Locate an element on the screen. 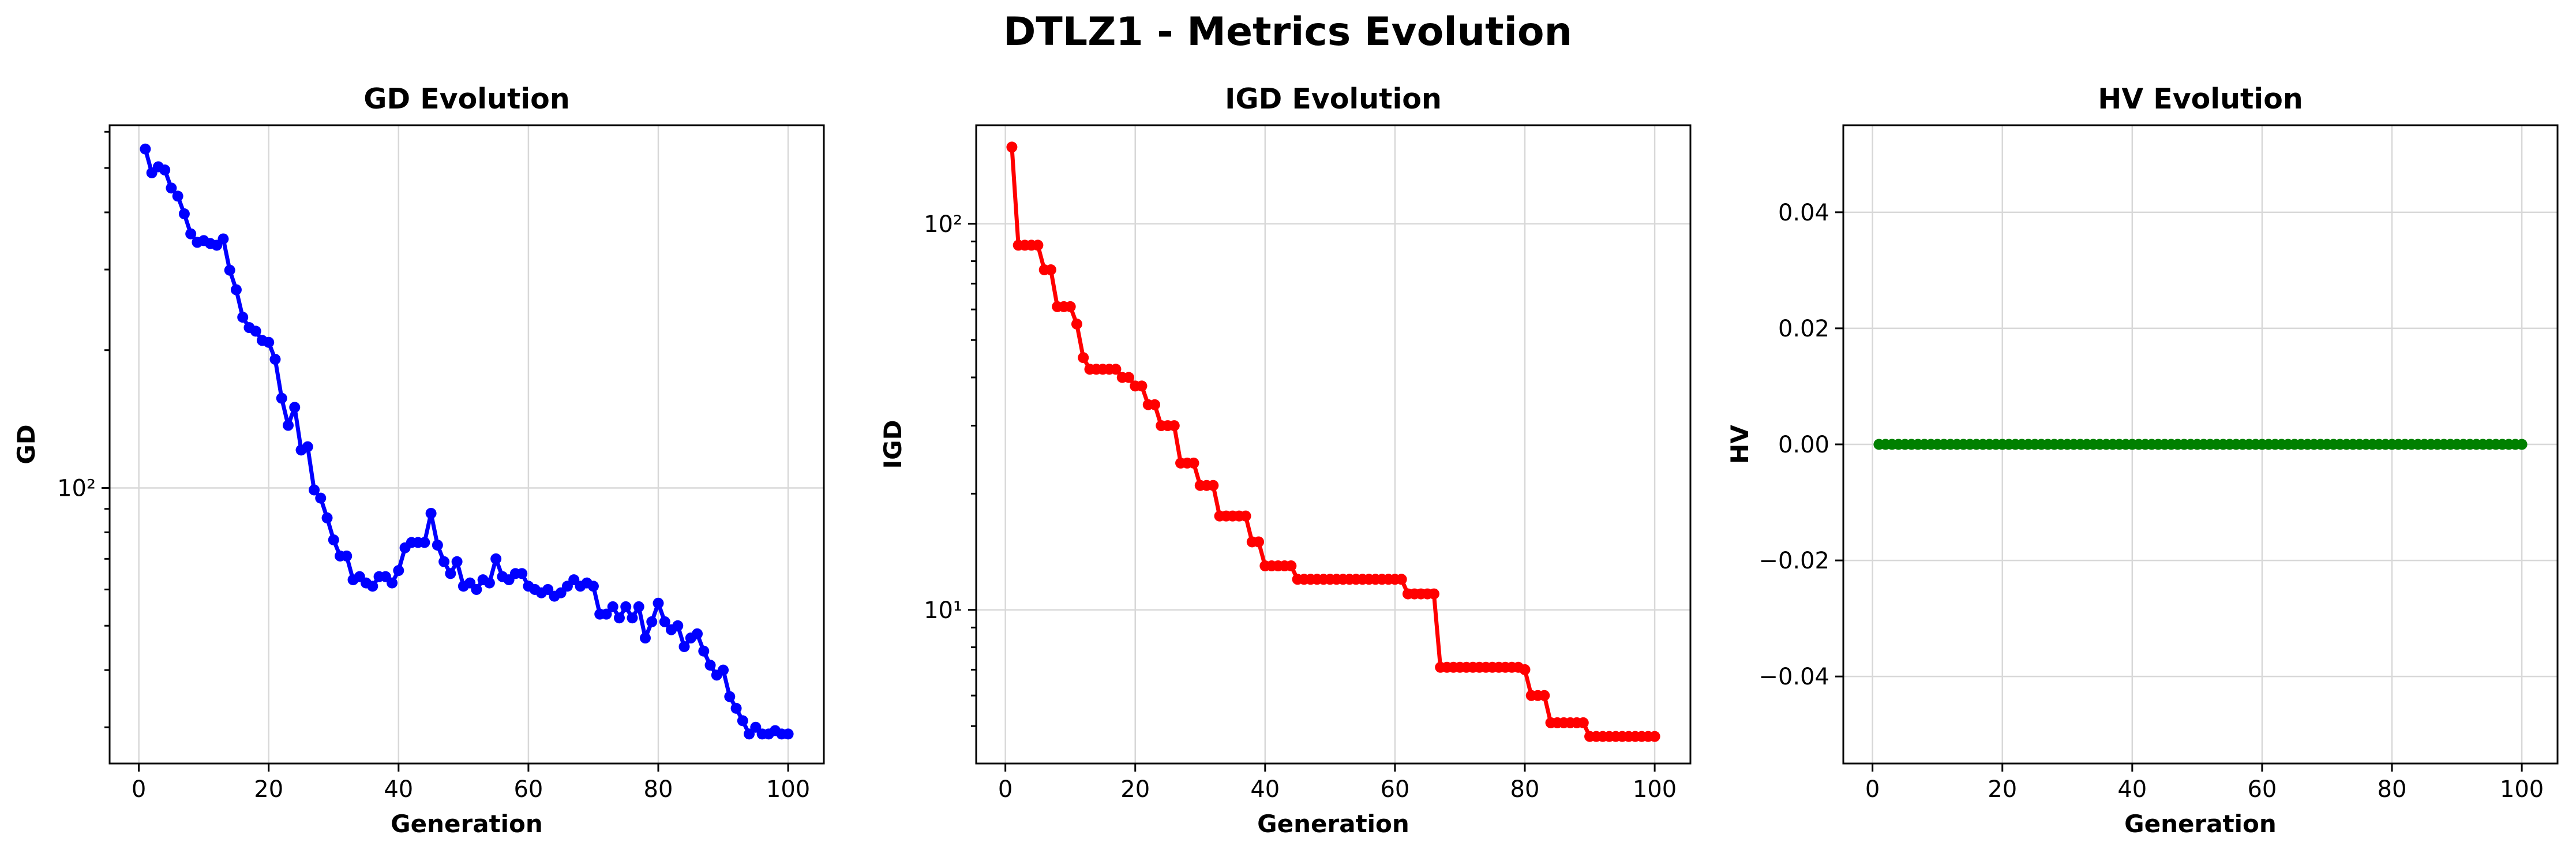 The width and height of the screenshot is (2576, 857). gd-x-tick-label: 80 is located at coordinates (658, 789).